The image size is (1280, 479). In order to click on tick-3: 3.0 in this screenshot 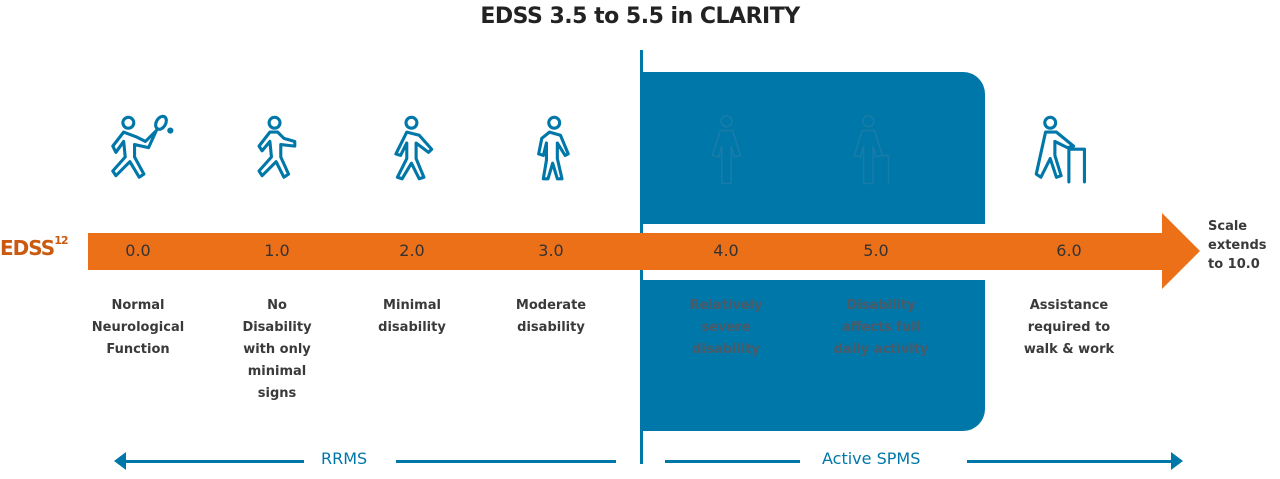, I will do `click(551, 250)`.